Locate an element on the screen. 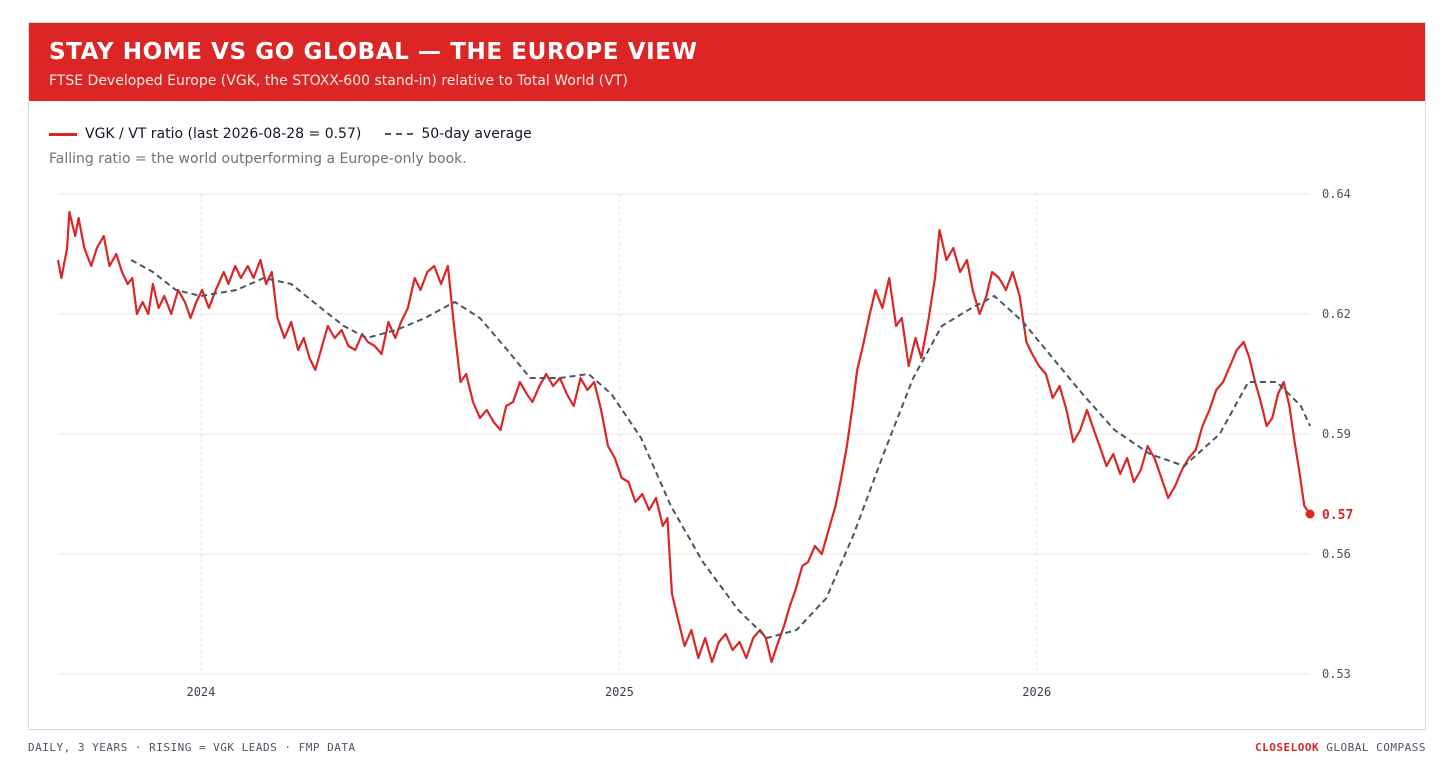  x-tick-label: 2025 is located at coordinates (619, 692).